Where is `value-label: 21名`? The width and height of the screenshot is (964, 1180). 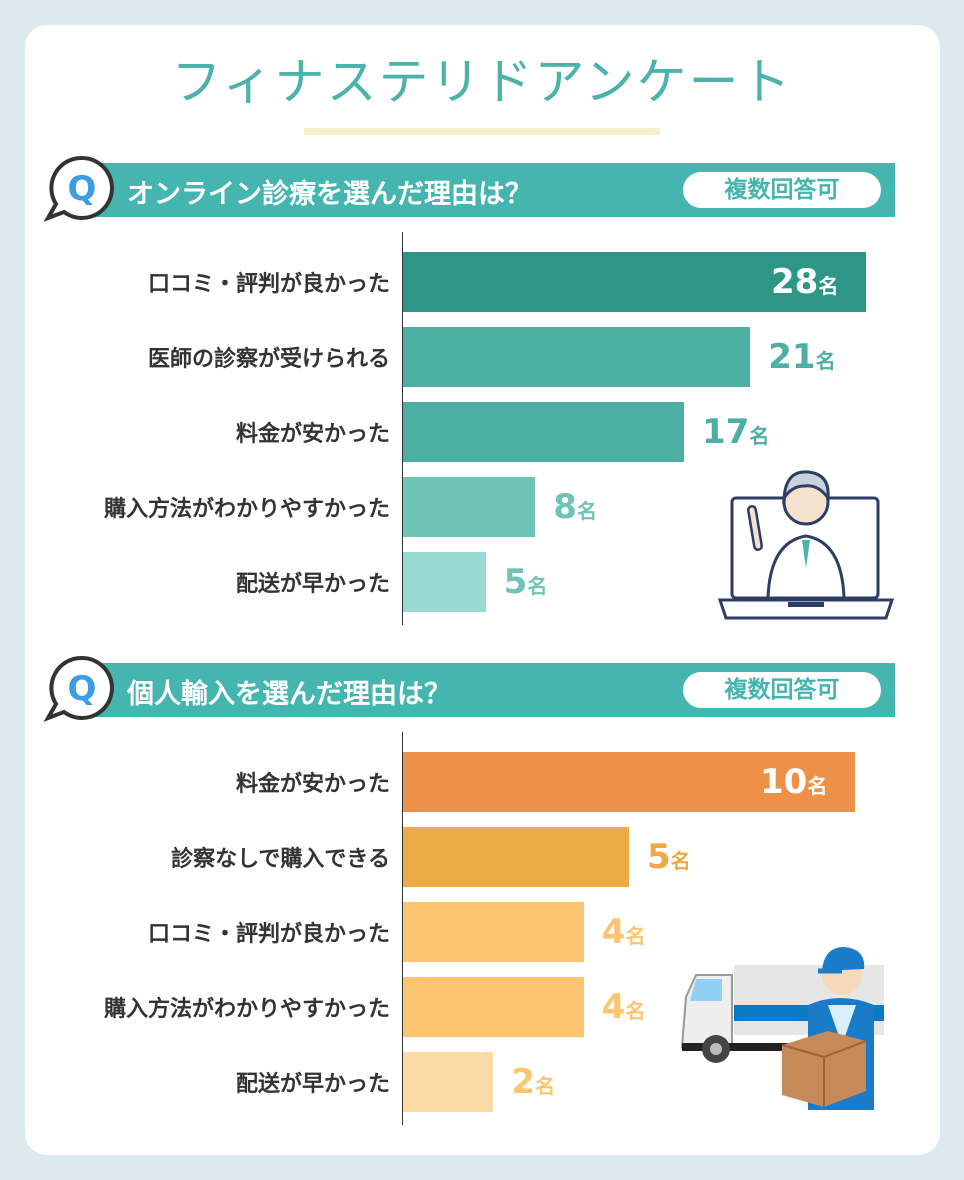
value-label: 21名 is located at coordinates (801, 357).